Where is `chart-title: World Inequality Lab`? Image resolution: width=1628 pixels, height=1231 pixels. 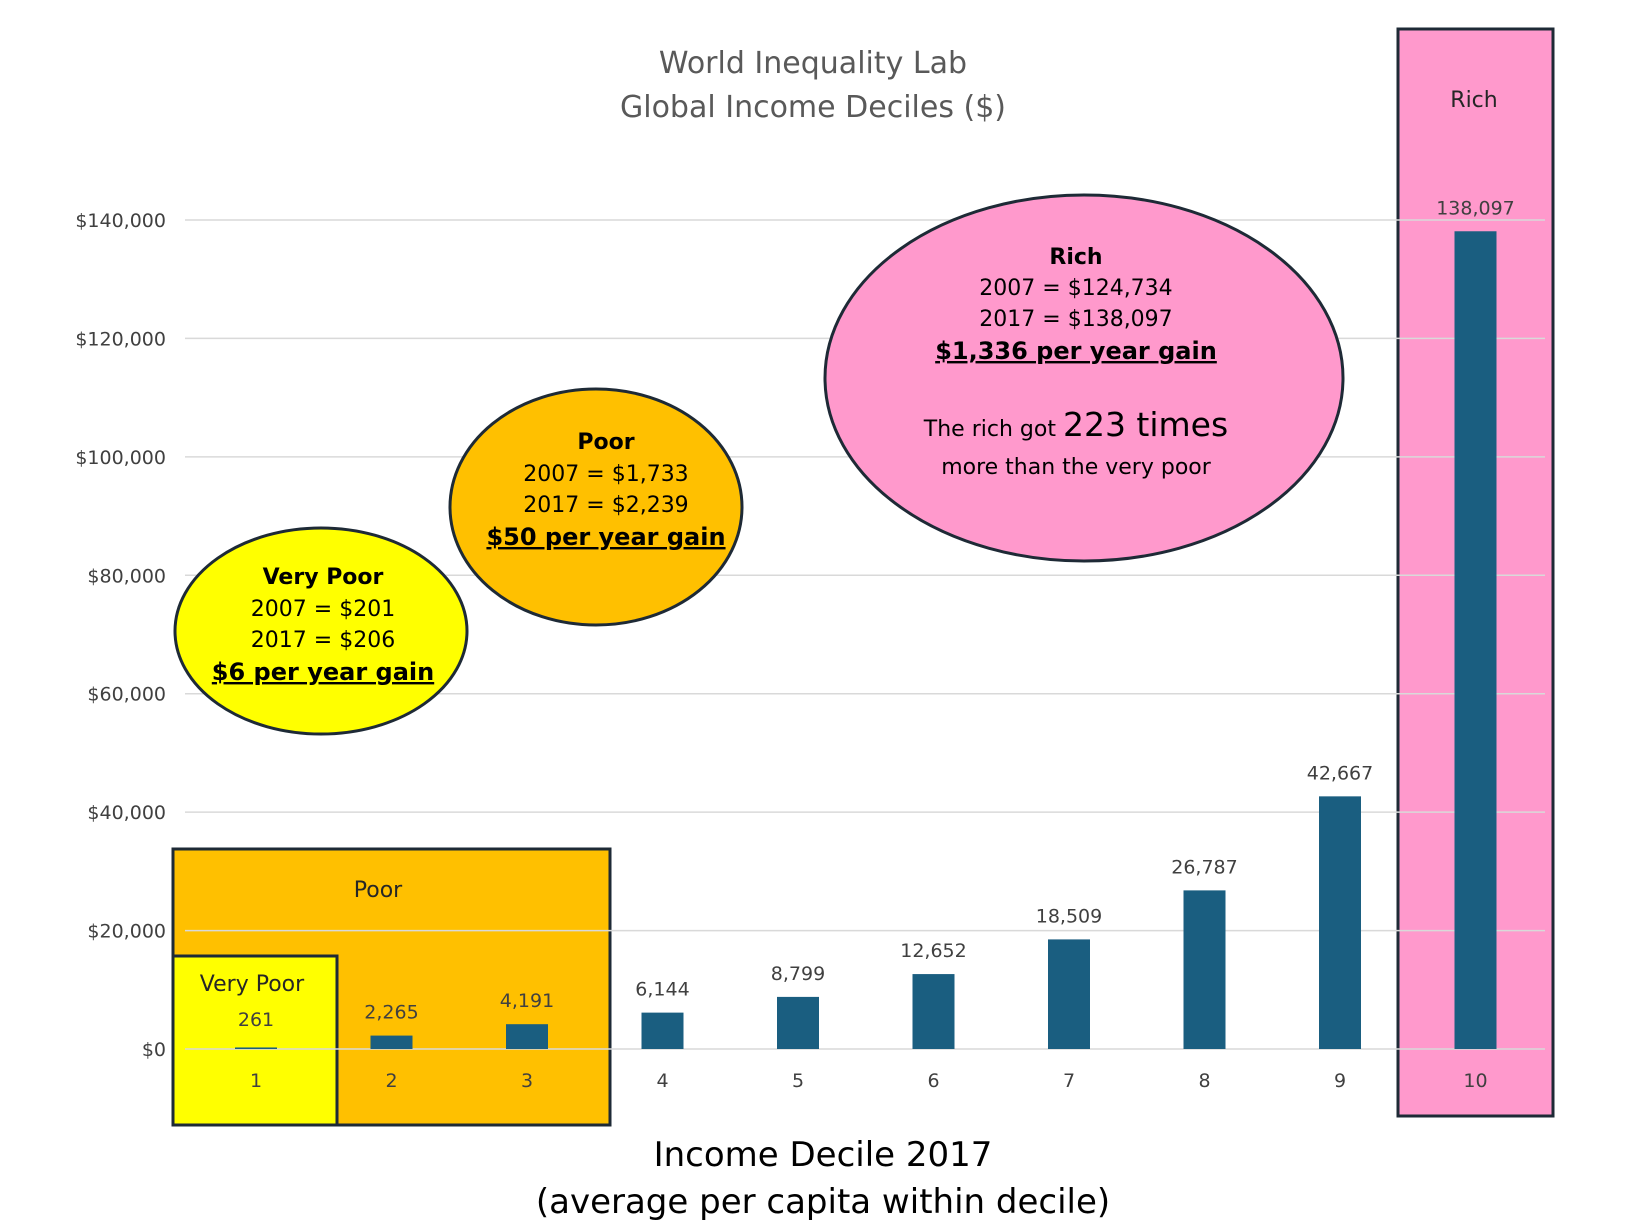
chart-title: World Inequality Lab is located at coordinates (813, 63).